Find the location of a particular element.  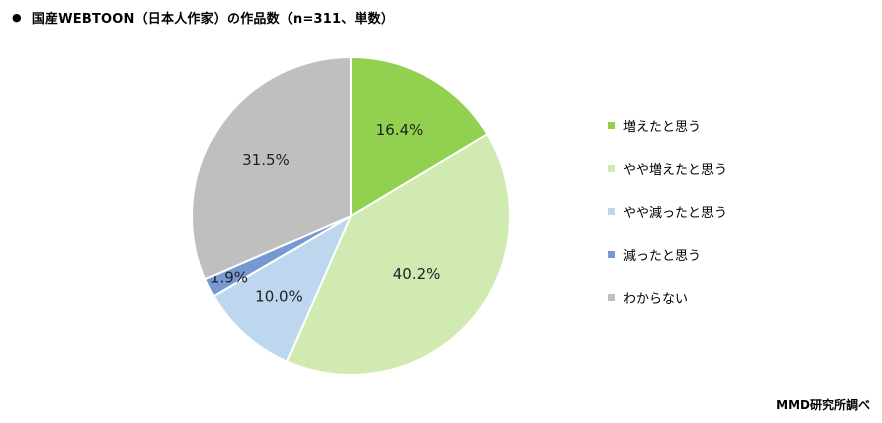

chart-title-text: 国産WEBTOON（日本人作家）の作品数（n=311、単数） is located at coordinates (213, 19).